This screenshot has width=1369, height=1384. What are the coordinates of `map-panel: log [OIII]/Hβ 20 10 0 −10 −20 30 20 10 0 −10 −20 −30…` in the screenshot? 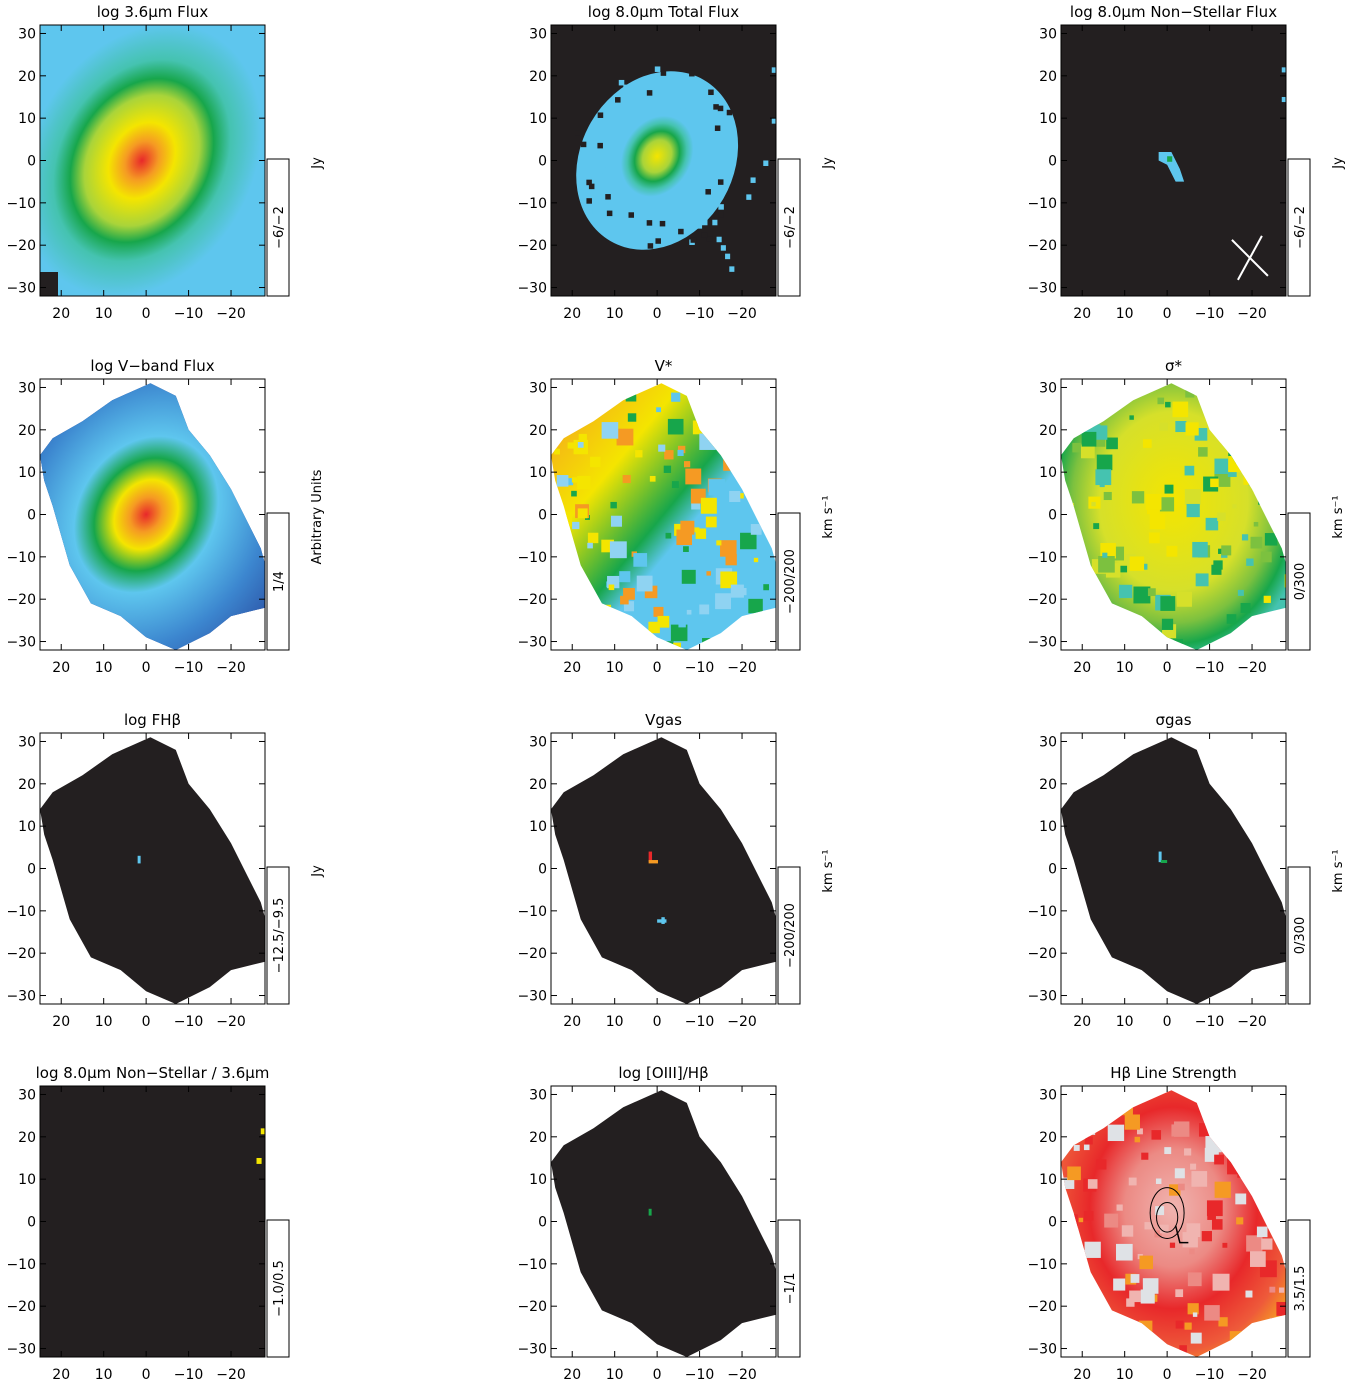 It's located at (659, 1223).